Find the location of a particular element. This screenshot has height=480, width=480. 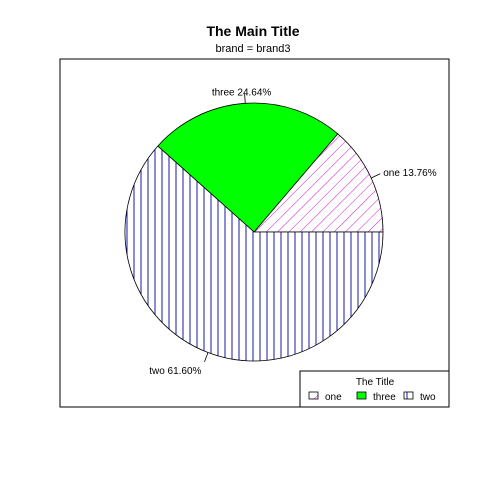

legend-swatch-one is located at coordinates (313, 395).